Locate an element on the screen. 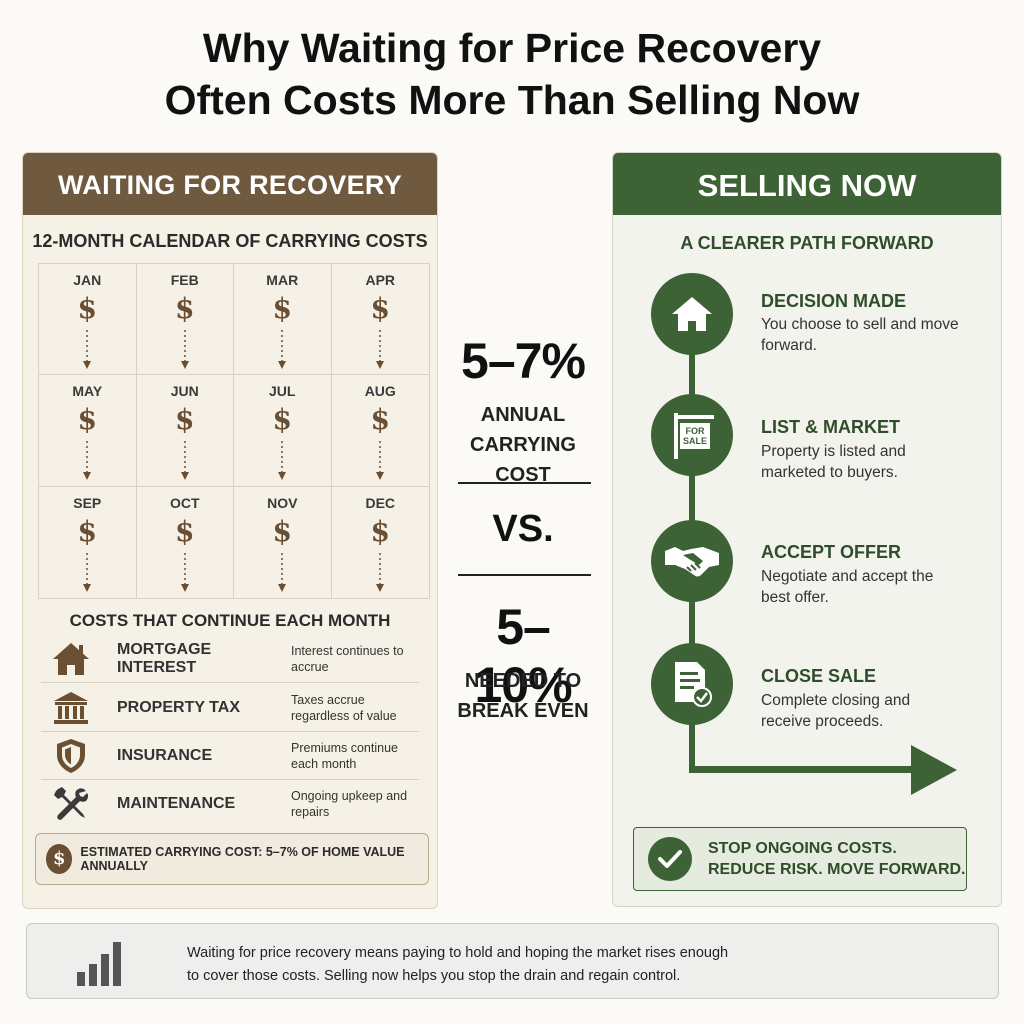  path-title: A CLEARER PATH FORWARD is located at coordinates (807, 243).